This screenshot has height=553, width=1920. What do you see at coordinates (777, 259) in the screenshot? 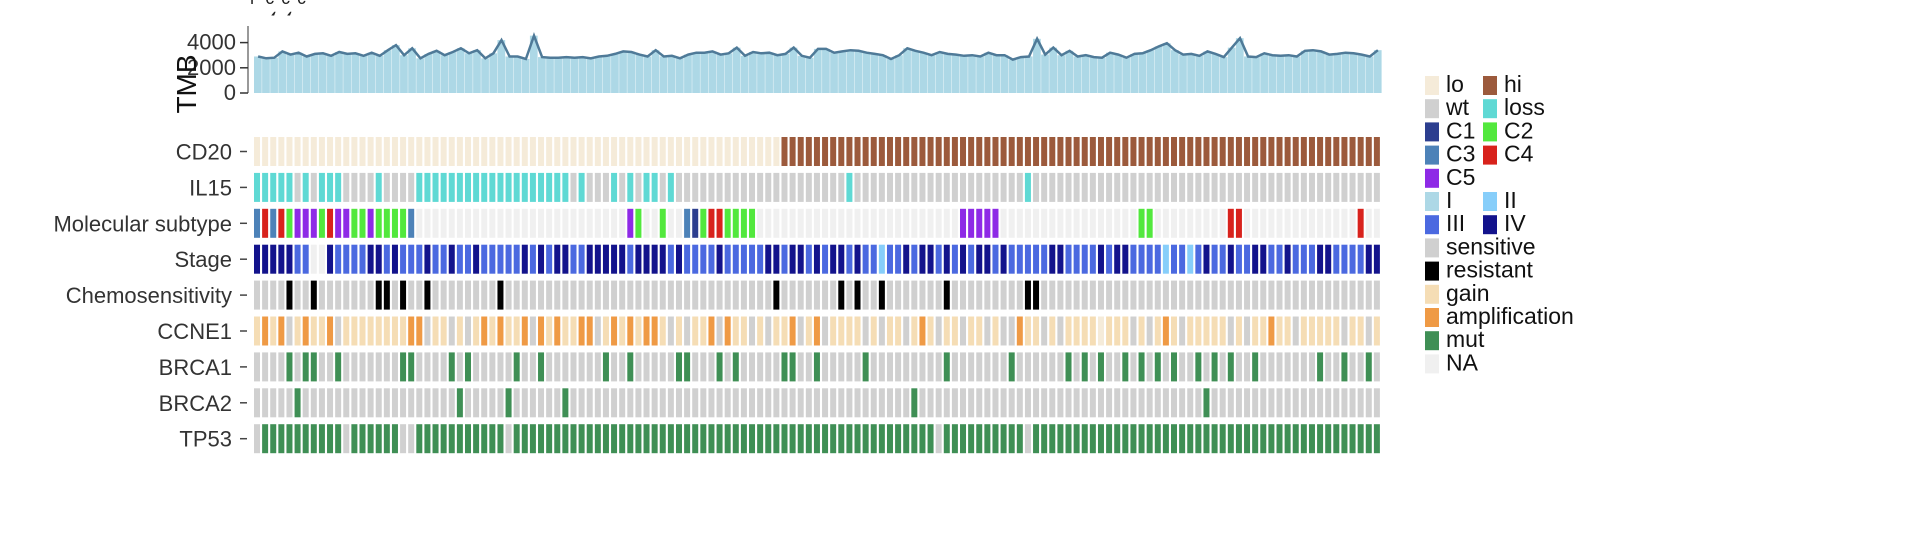
I see `track-stage: Stage` at bounding box center [777, 259].